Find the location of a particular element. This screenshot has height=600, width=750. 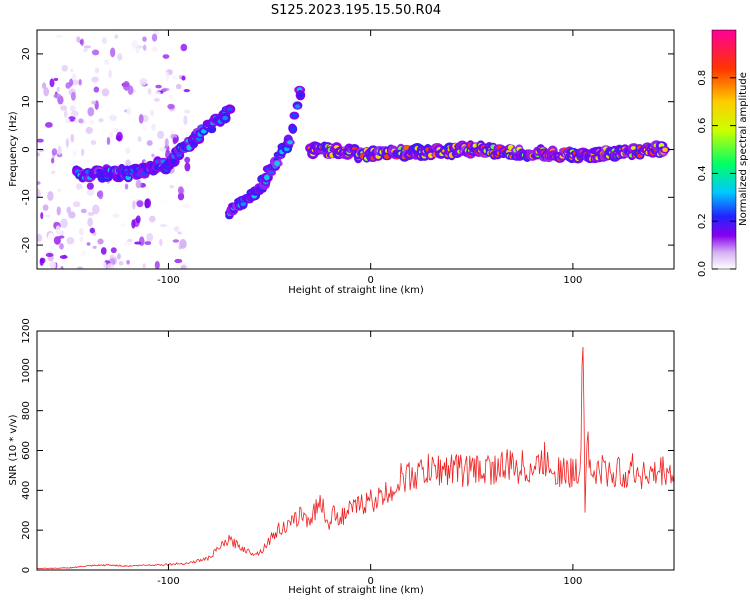

spectrogram-ytick-label: -10 is located at coordinates (26, 197).